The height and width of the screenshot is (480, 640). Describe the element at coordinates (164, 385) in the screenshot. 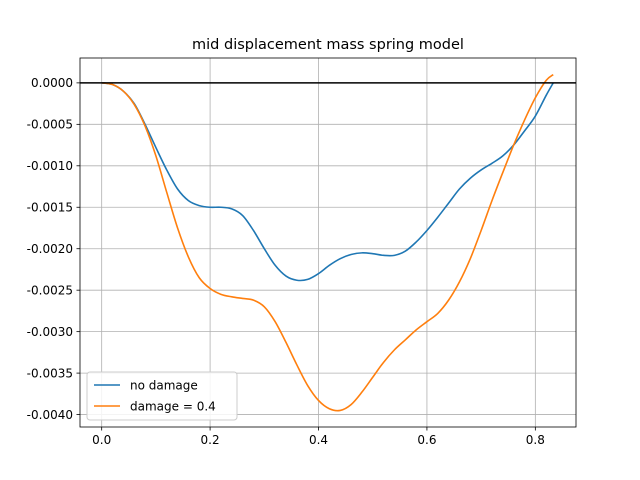

I see `legend-label-1: no damage` at that location.